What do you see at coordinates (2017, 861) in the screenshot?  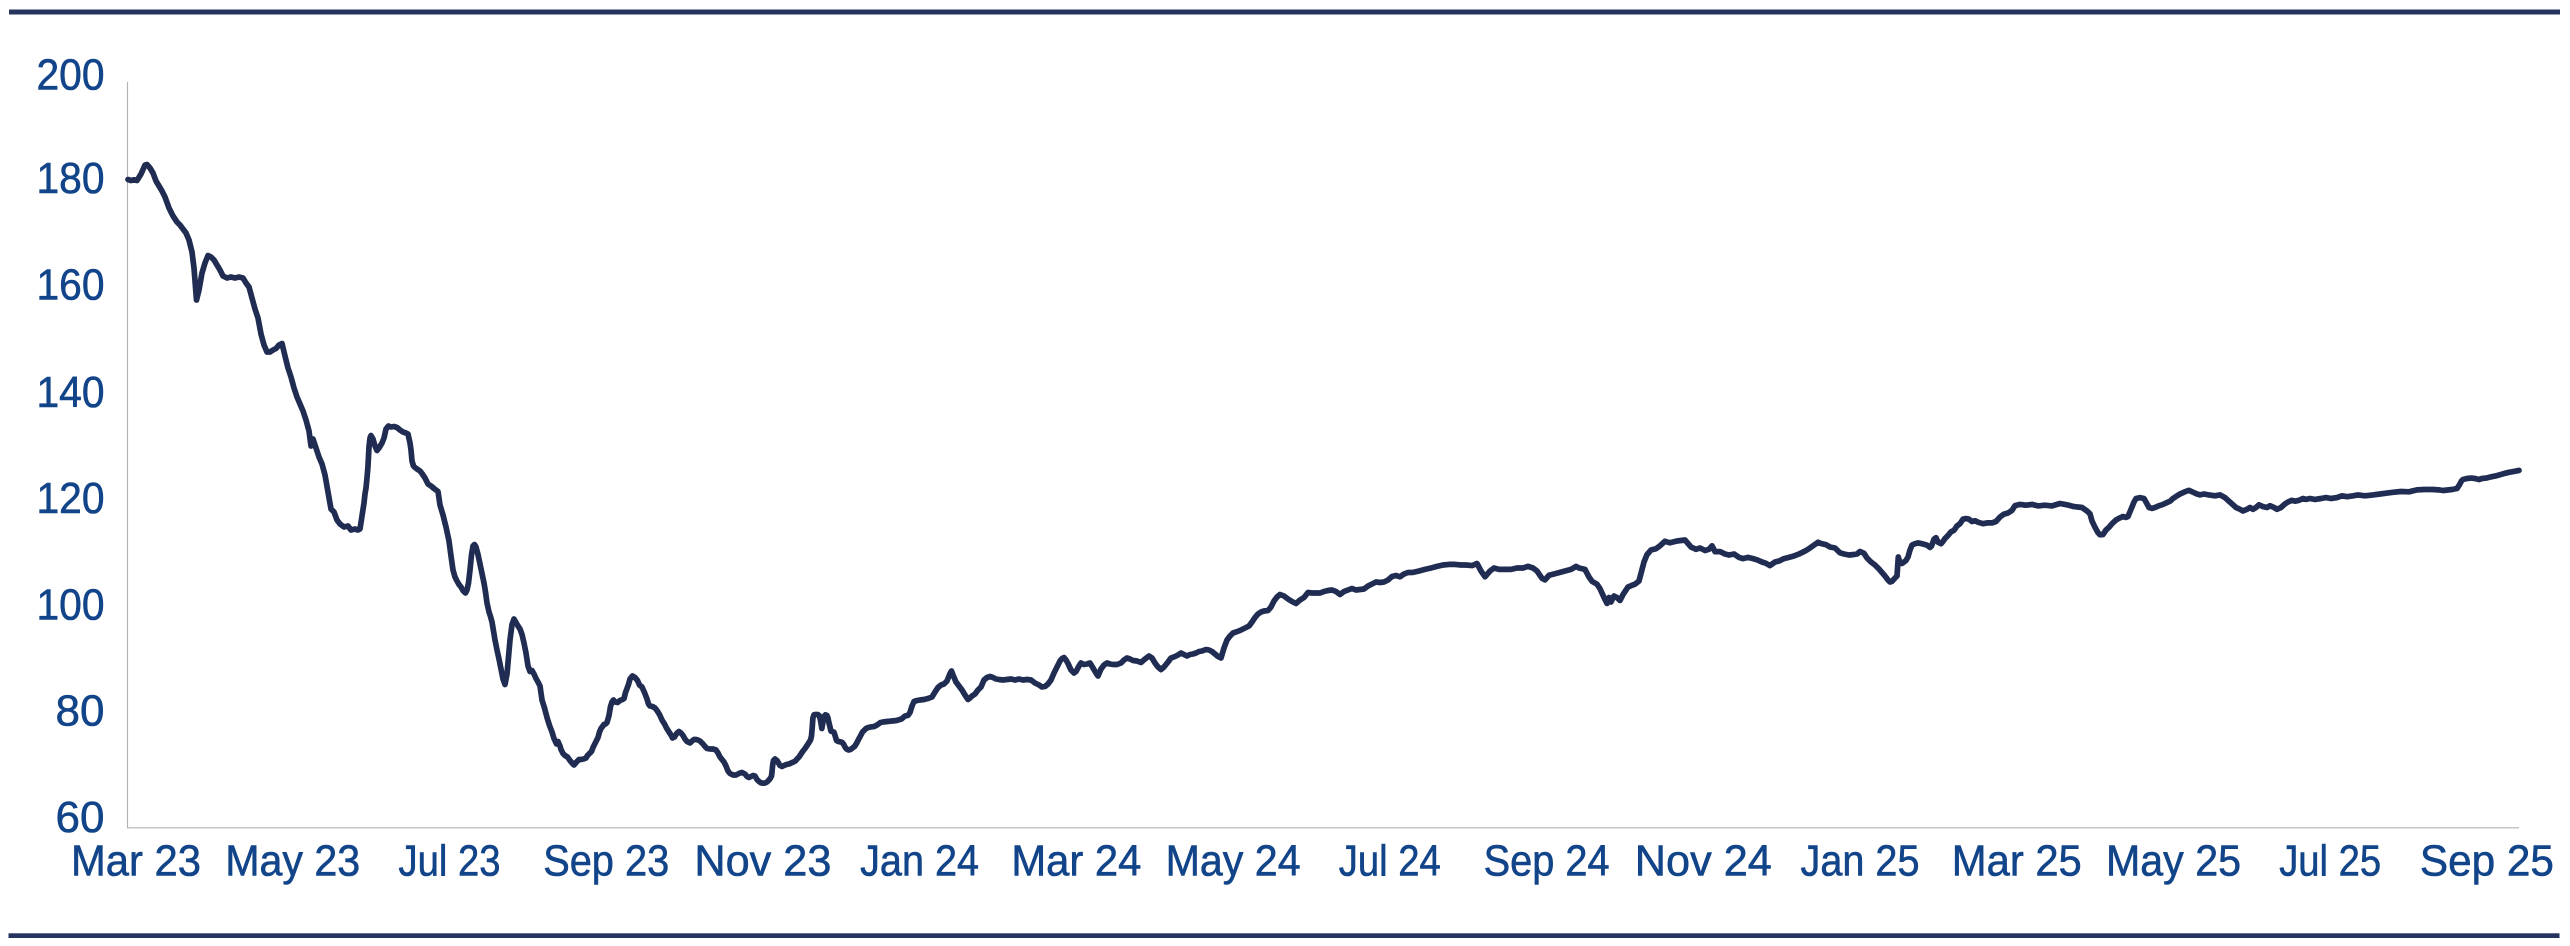 I see `svg-text: Mar 25` at bounding box center [2017, 861].